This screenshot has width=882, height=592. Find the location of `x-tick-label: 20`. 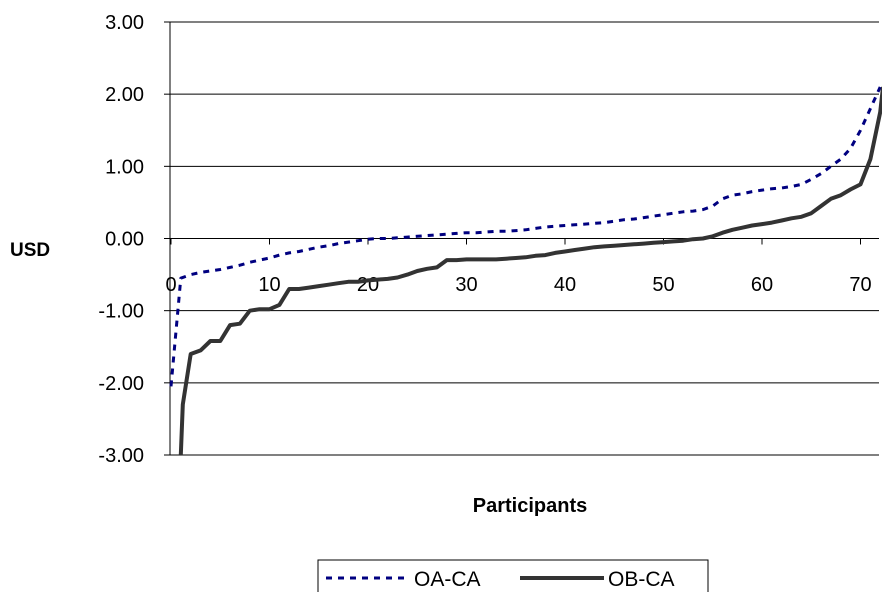

x-tick-label: 20 is located at coordinates (368, 285).